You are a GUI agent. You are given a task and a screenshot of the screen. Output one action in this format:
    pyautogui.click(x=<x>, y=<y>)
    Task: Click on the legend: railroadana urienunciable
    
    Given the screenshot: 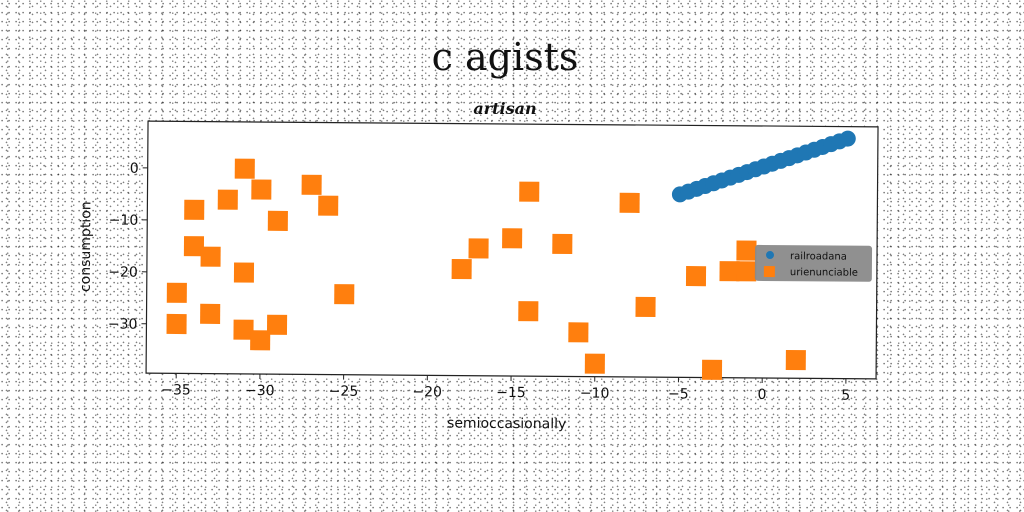 What is the action you would take?
    pyautogui.click(x=813, y=263)
    